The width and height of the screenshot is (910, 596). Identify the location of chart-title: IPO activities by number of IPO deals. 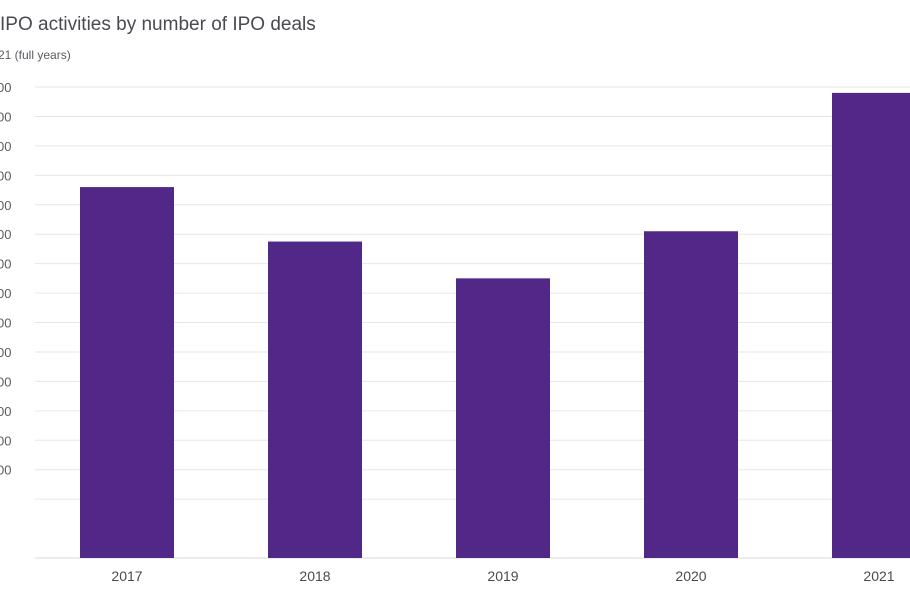
(158, 24).